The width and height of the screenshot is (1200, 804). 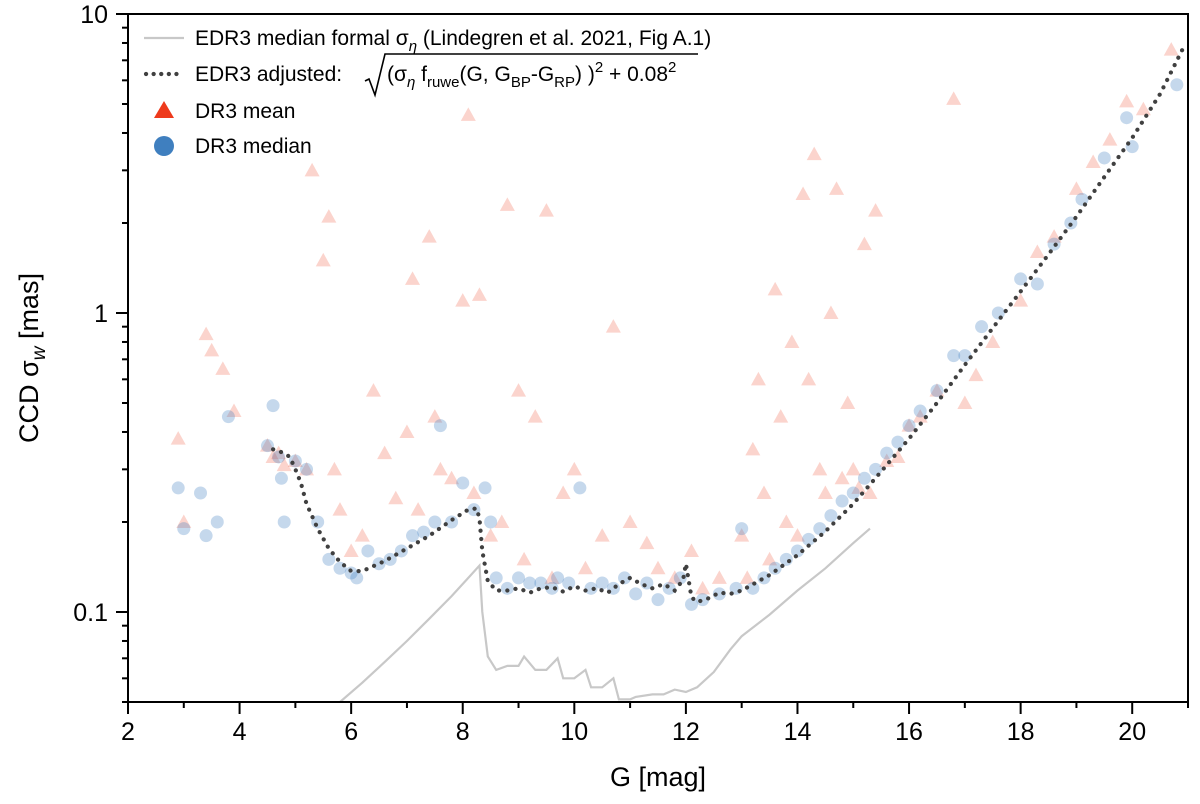 I want to click on y-axis: 0.1 1 10, so click(x=100, y=352).